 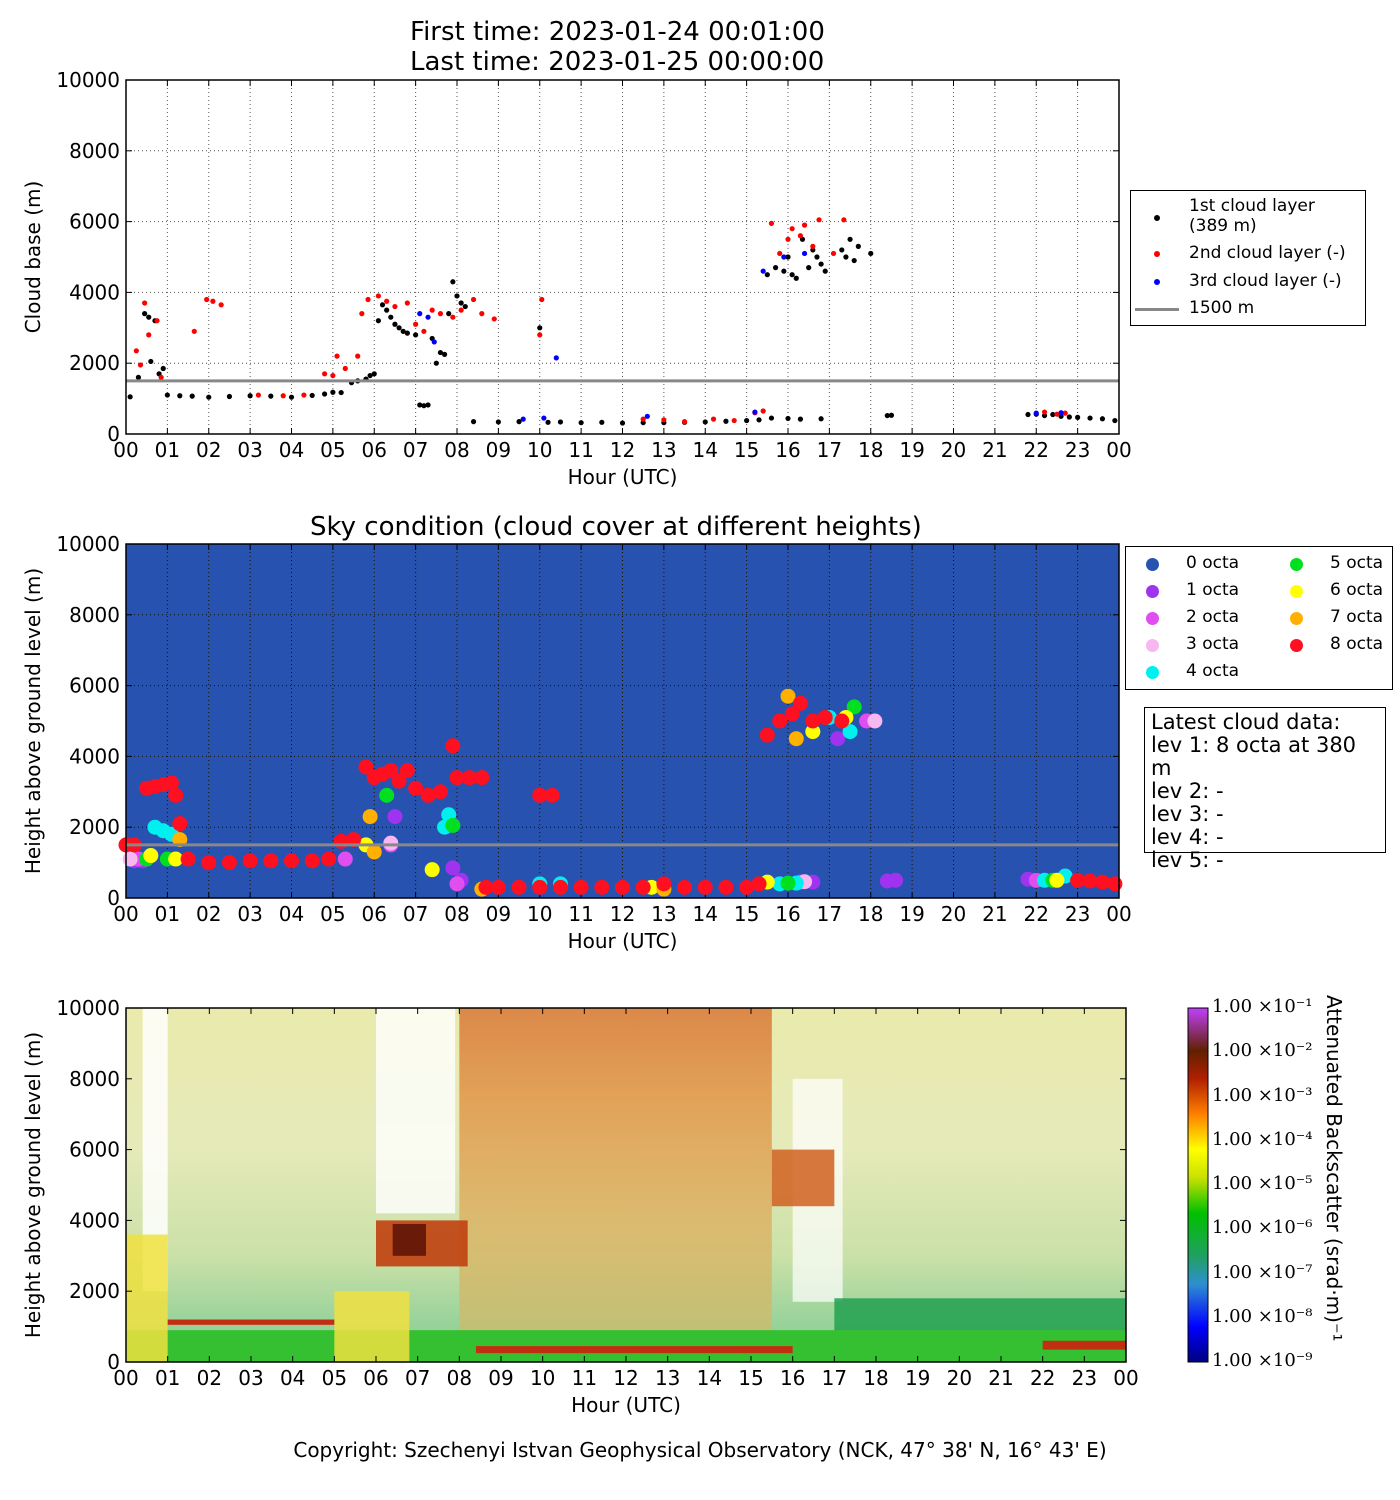 What do you see at coordinates (1152, 645) in the screenshot?
I see `legend-octa-3-marker` at bounding box center [1152, 645].